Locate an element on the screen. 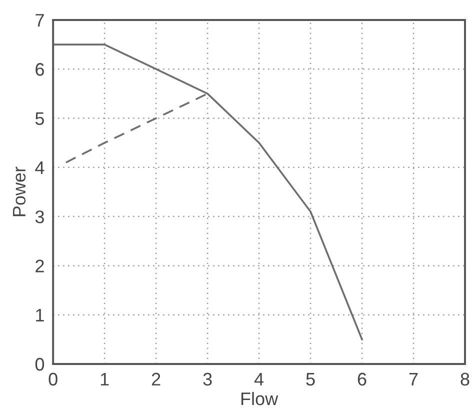 This screenshot has height=416, width=474. y-tick-label: 2 is located at coordinates (40, 266).